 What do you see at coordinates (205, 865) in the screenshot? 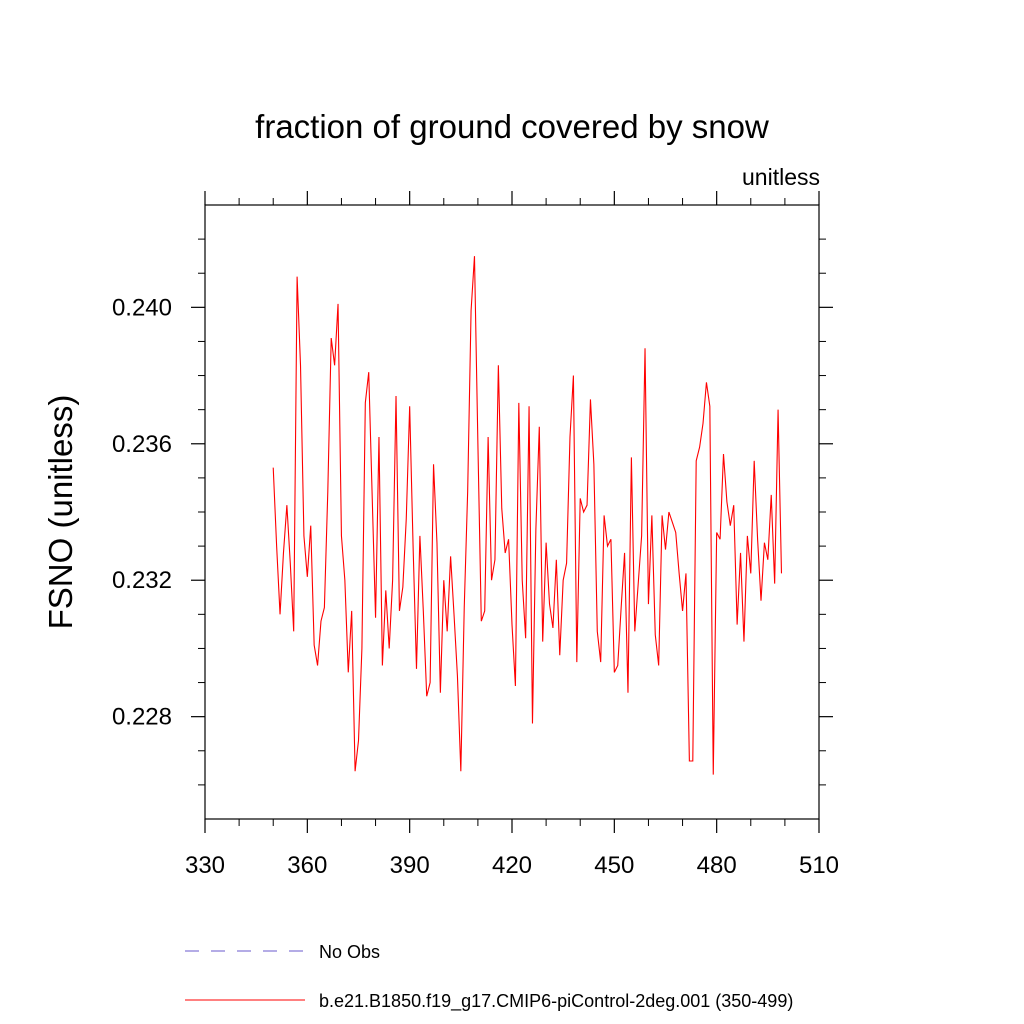
I see `x-tick-label: 330` at bounding box center [205, 865].